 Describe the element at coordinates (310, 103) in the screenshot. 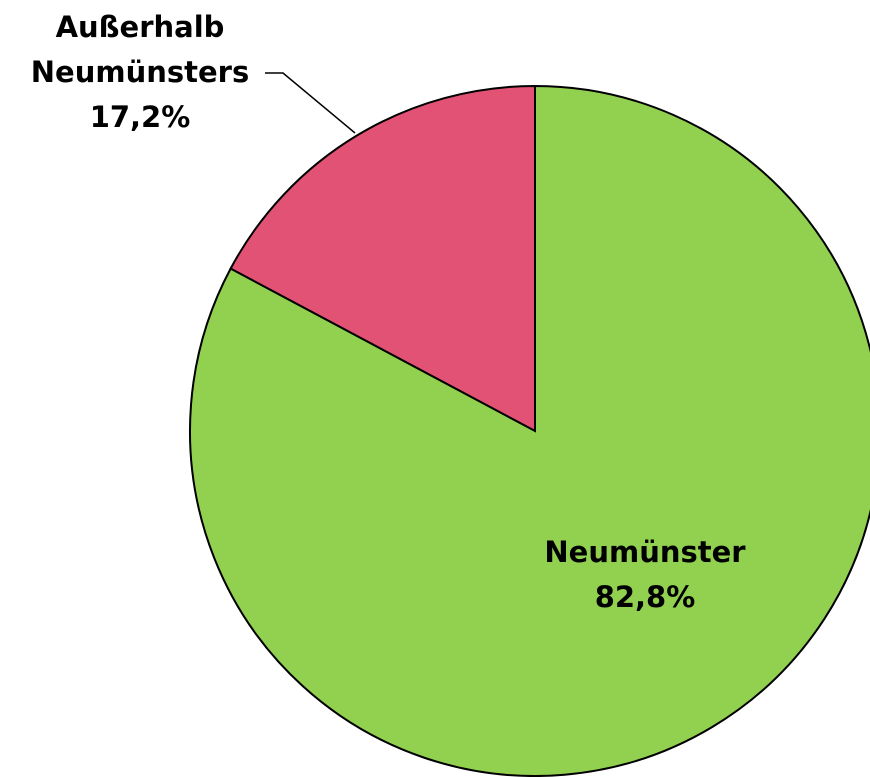

I see `leader-line` at that location.